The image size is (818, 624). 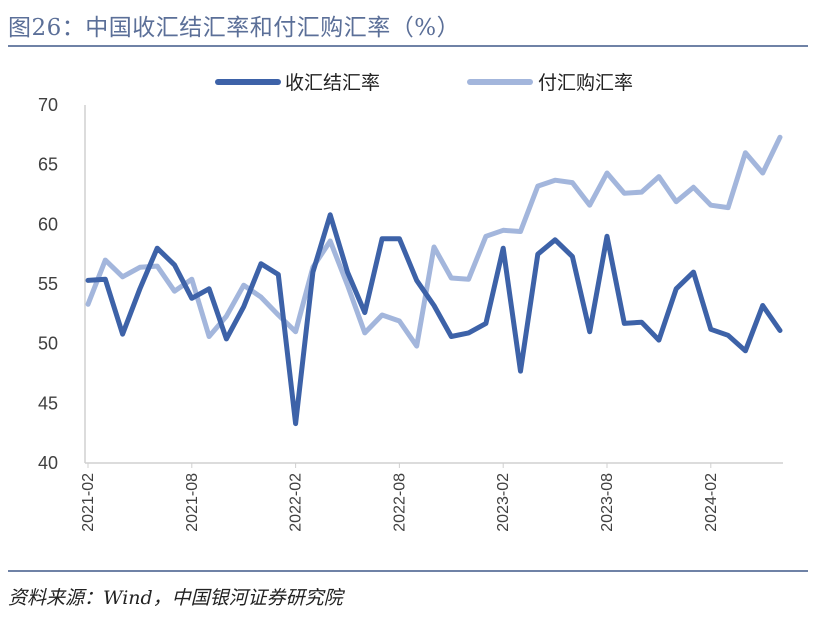 I want to click on y-tick-label: 60, so click(x=48, y=224).